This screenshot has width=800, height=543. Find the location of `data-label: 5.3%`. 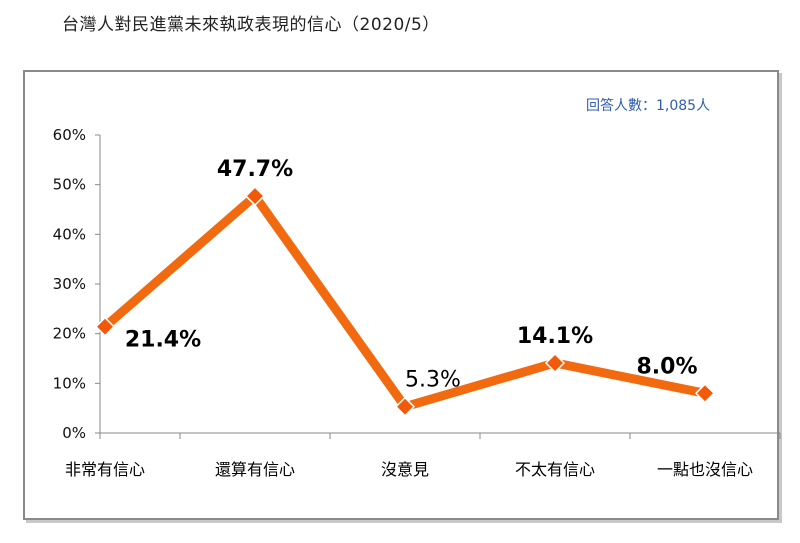

data-label: 5.3% is located at coordinates (433, 380).